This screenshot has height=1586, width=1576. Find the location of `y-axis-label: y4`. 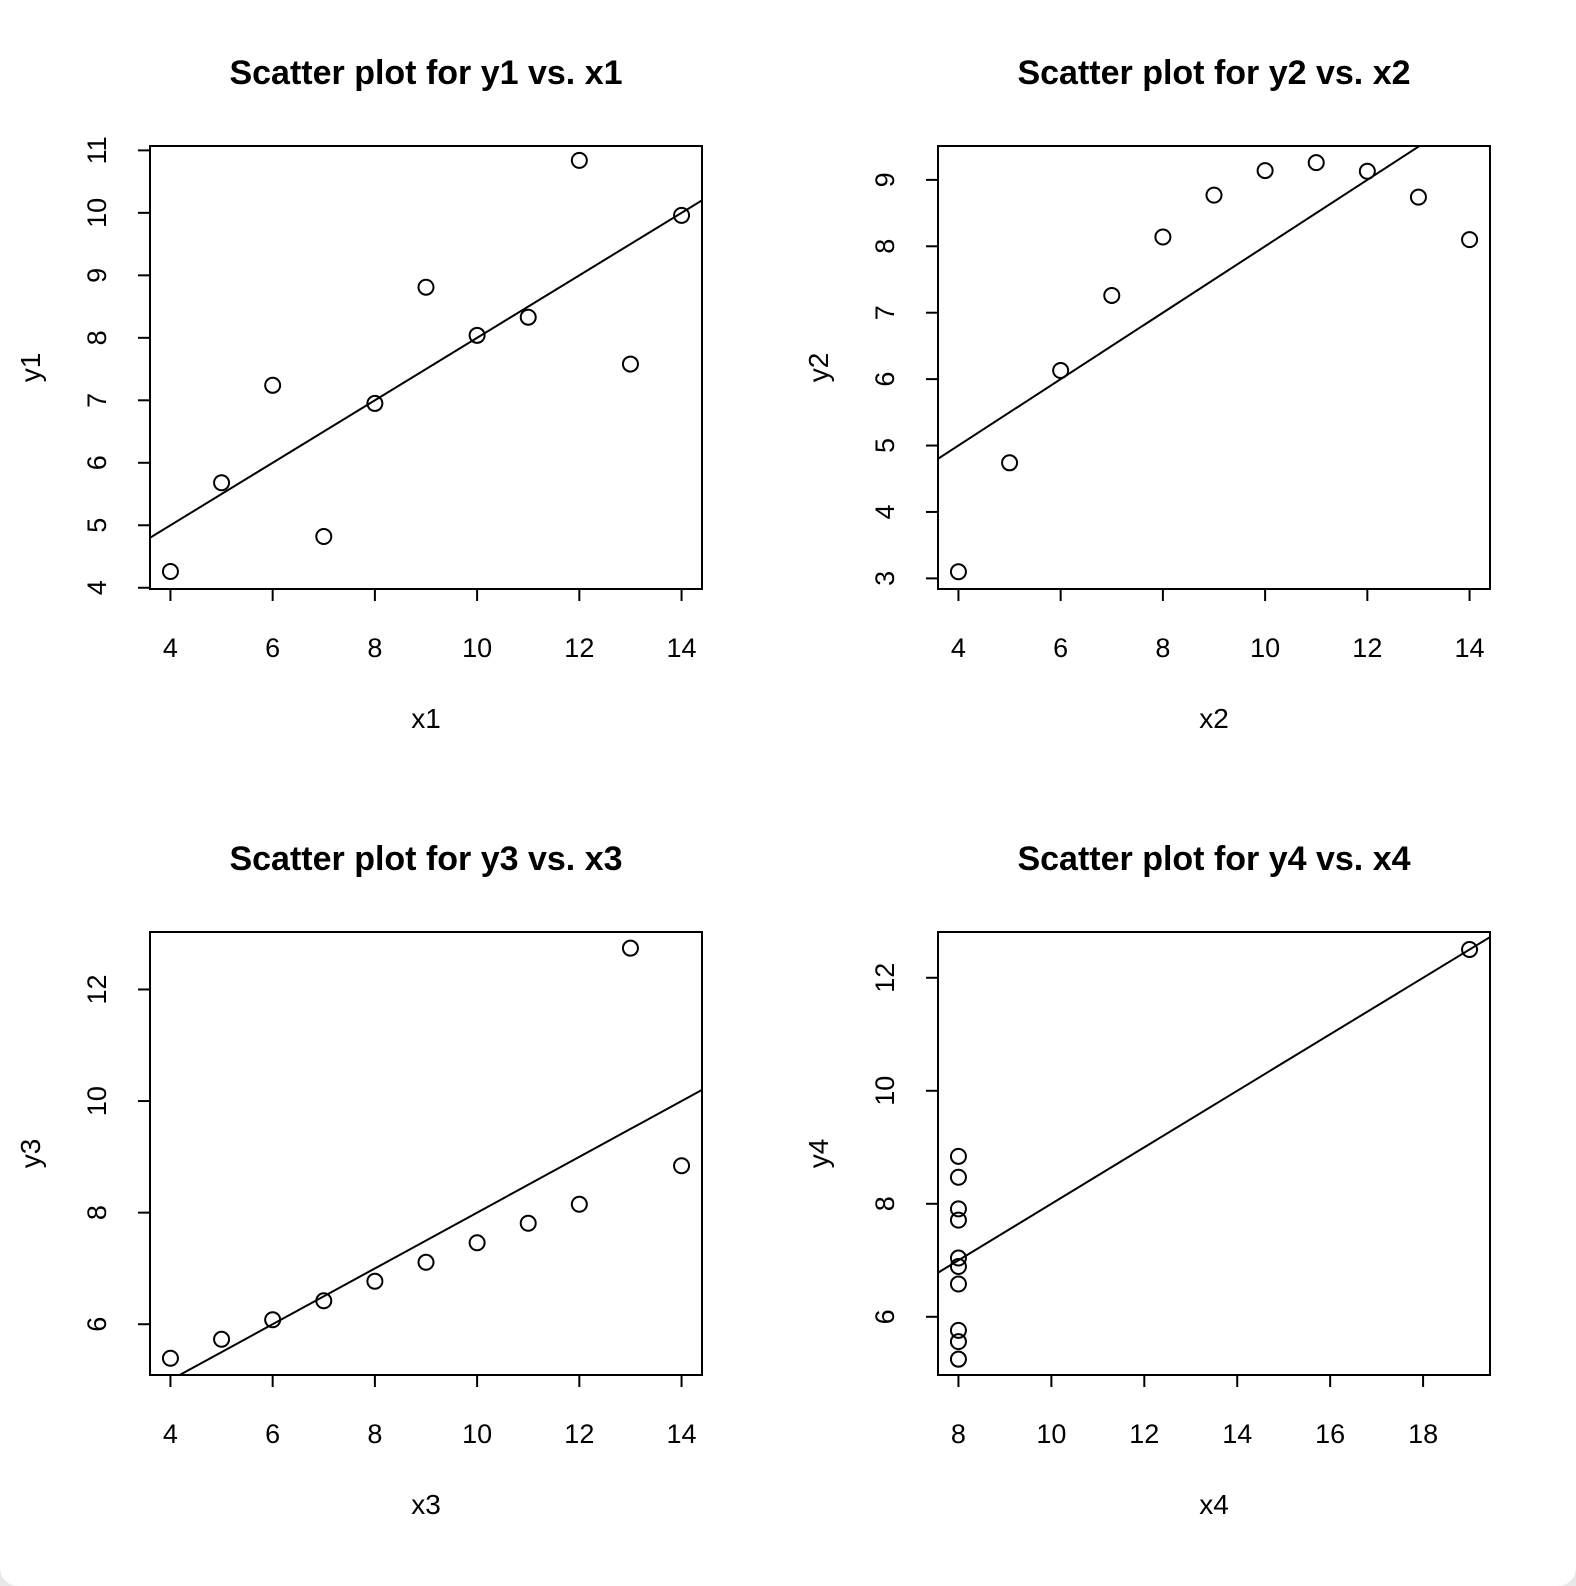

y-axis-label: y4 is located at coordinates (818, 1154).